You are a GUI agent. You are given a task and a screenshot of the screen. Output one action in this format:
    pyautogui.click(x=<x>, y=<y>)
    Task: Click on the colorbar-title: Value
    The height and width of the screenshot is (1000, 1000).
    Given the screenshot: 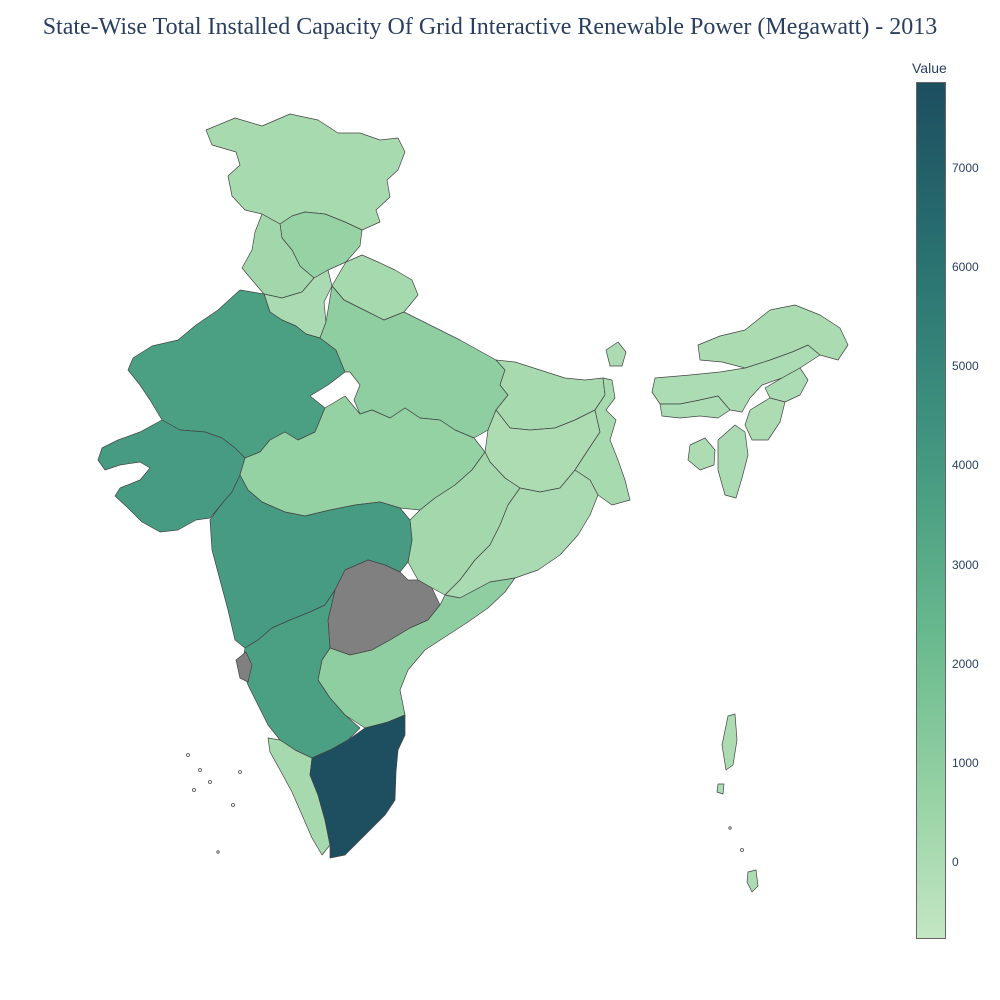 What is the action you would take?
    pyautogui.click(x=929, y=68)
    